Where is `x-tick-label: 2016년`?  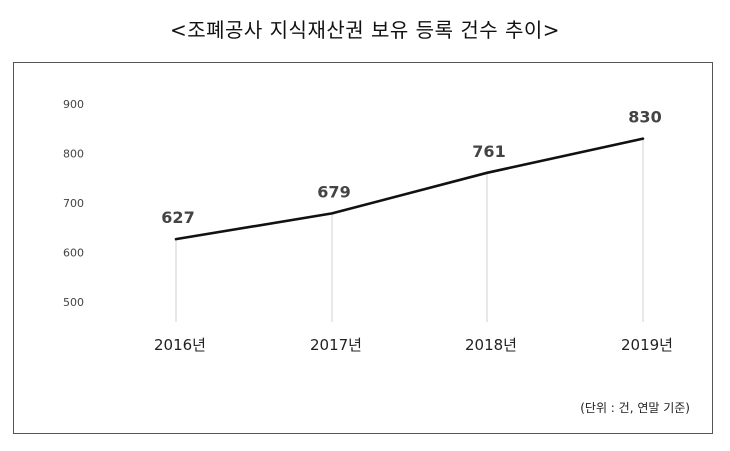 x-tick-label: 2016년 is located at coordinates (180, 345).